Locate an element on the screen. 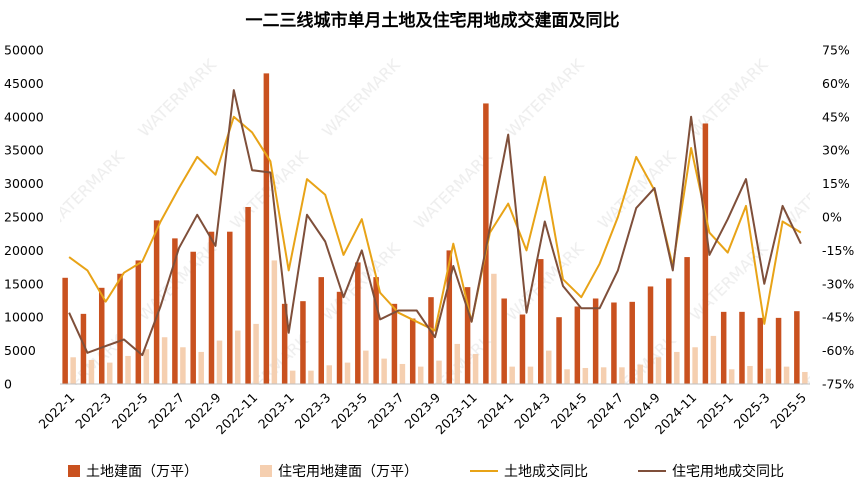  y-left-tick-label: 50000 is located at coordinates (24, 50).